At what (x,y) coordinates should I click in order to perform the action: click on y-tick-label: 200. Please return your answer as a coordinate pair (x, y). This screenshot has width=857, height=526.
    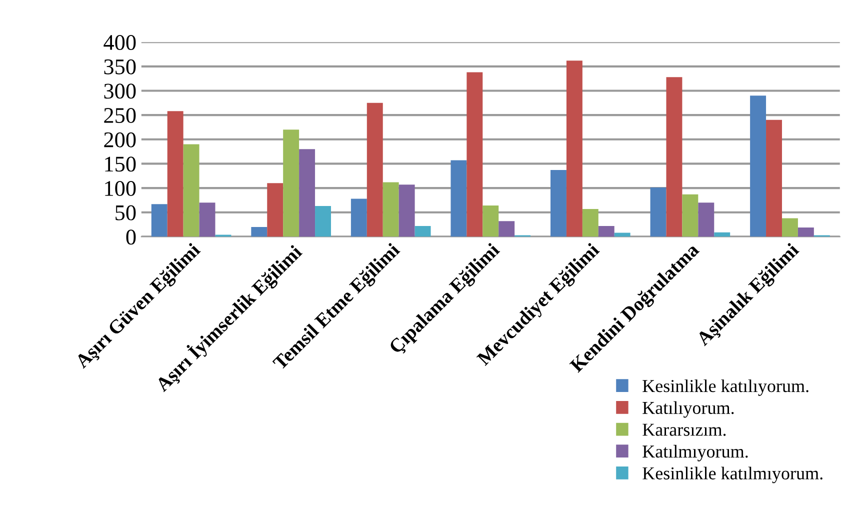
    Looking at the image, I should click on (120, 140).